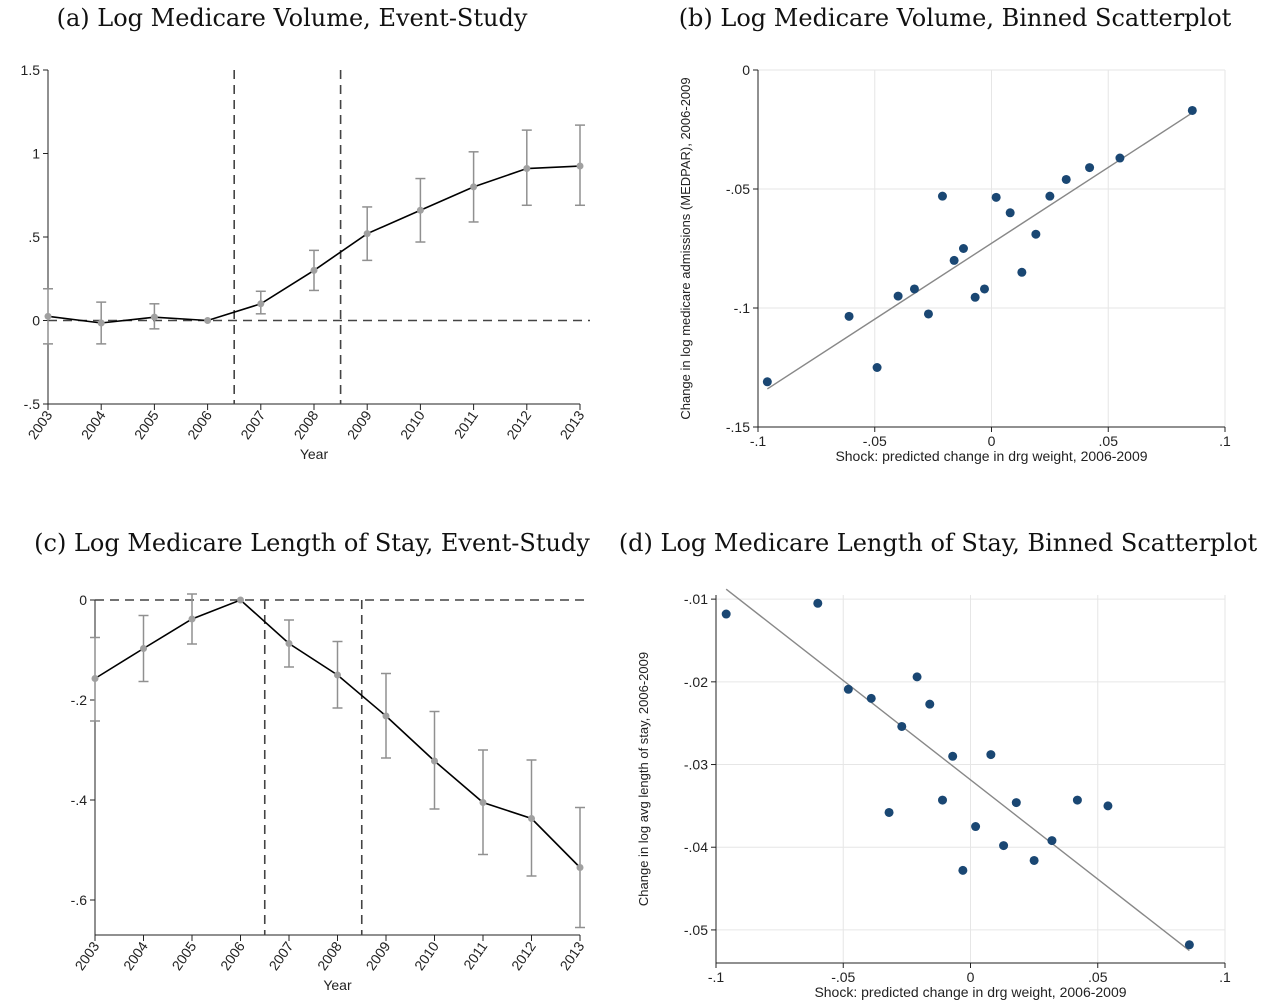  I want to click on y-tick-label: -.04, so click(696, 847).